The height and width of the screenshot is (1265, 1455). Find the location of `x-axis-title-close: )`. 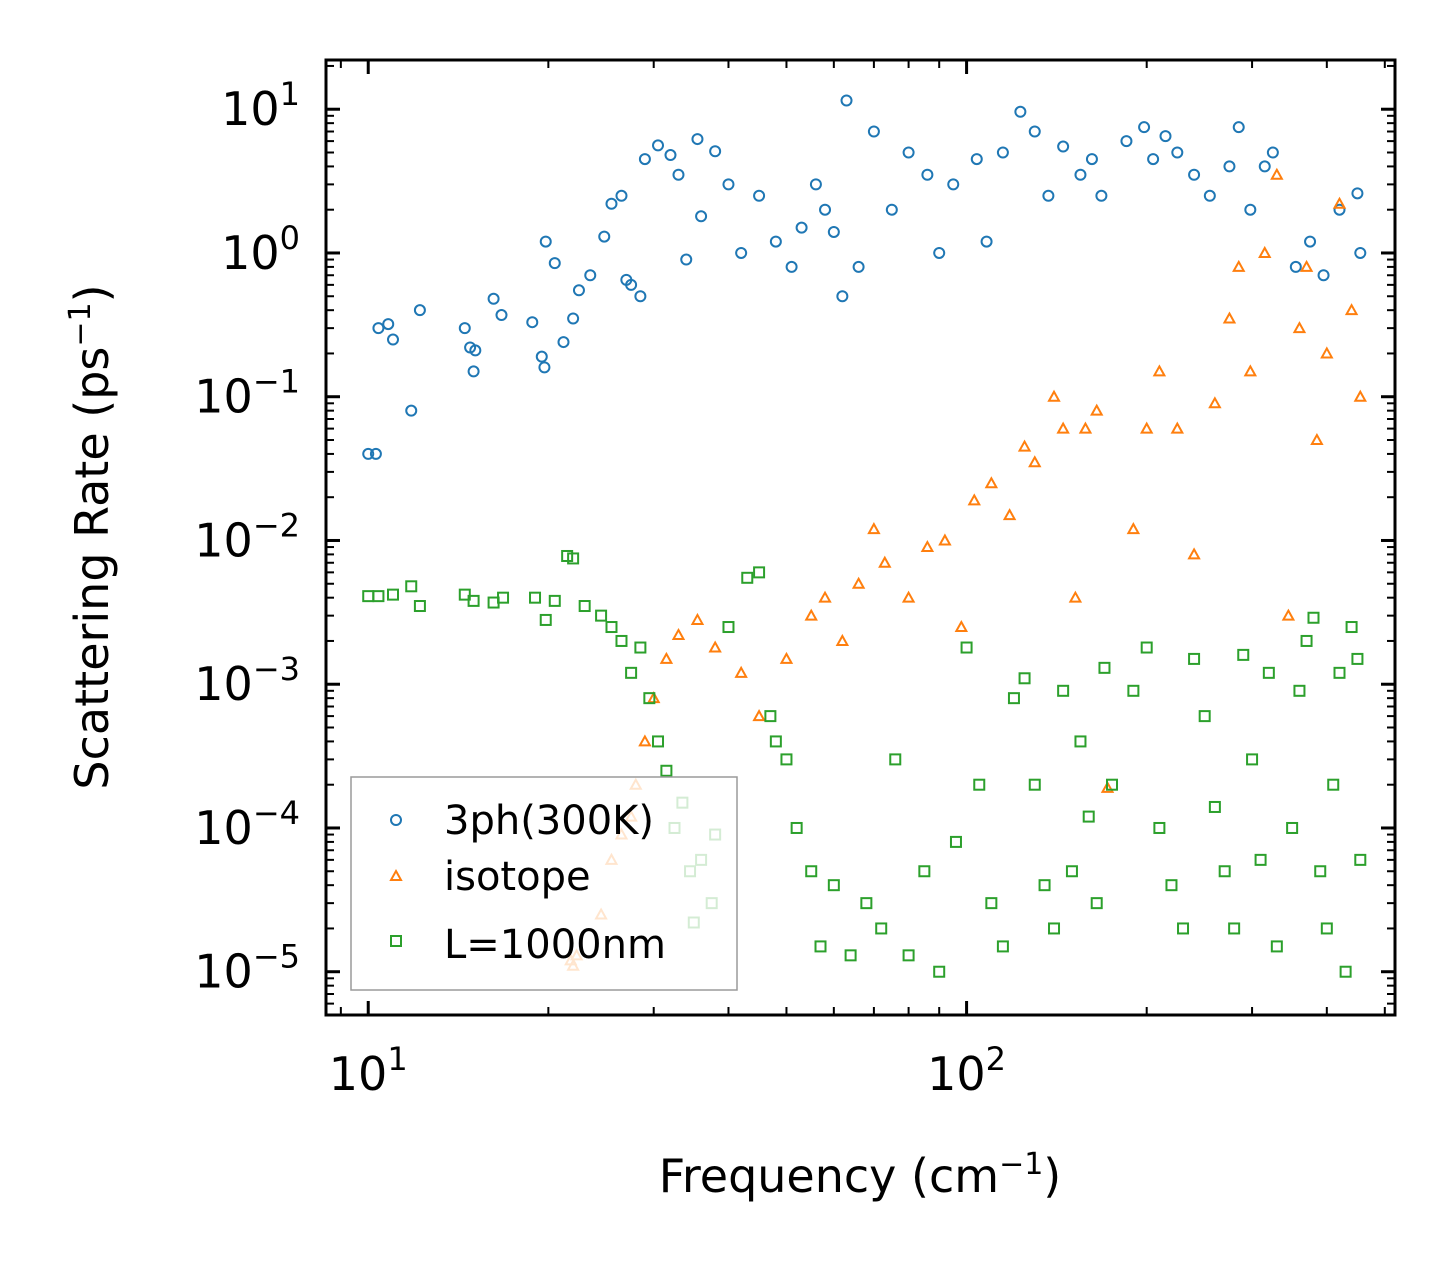

x-axis-title-close: ) is located at coordinates (1052, 1176).